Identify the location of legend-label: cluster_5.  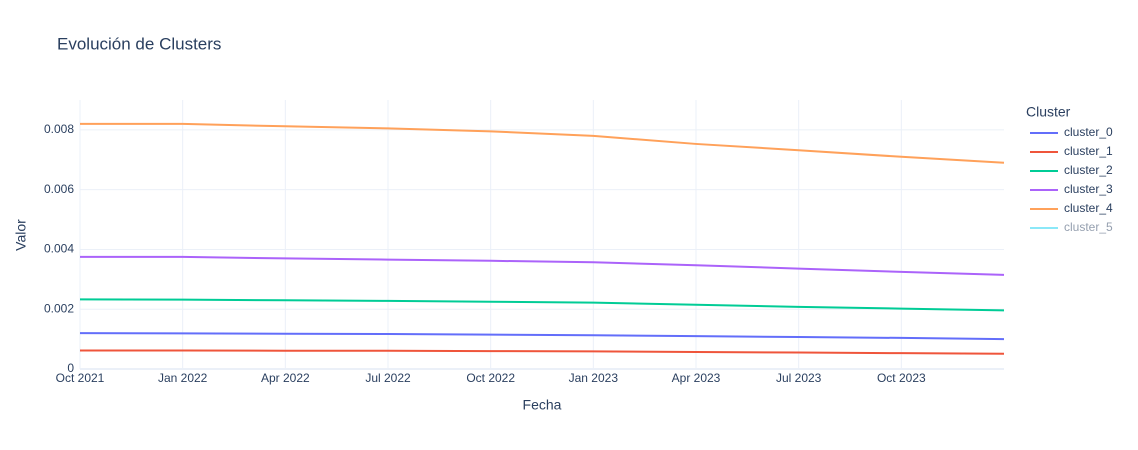
(1088, 227).